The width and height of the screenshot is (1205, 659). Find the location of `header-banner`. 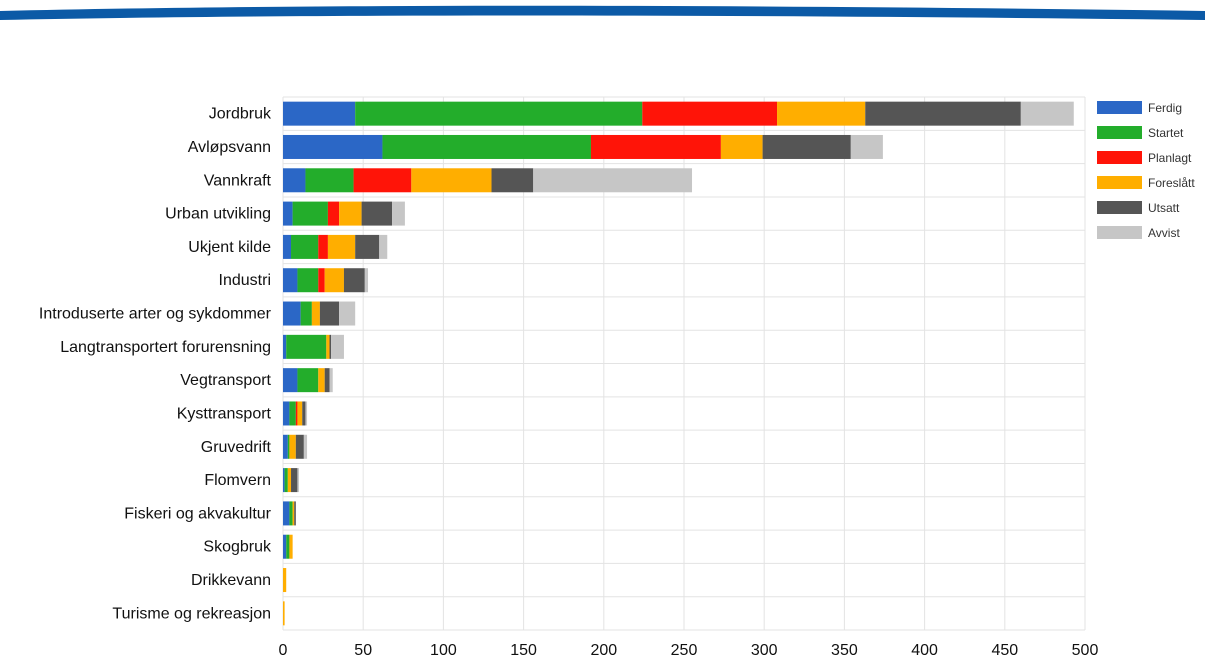

header-banner is located at coordinates (602, 12).